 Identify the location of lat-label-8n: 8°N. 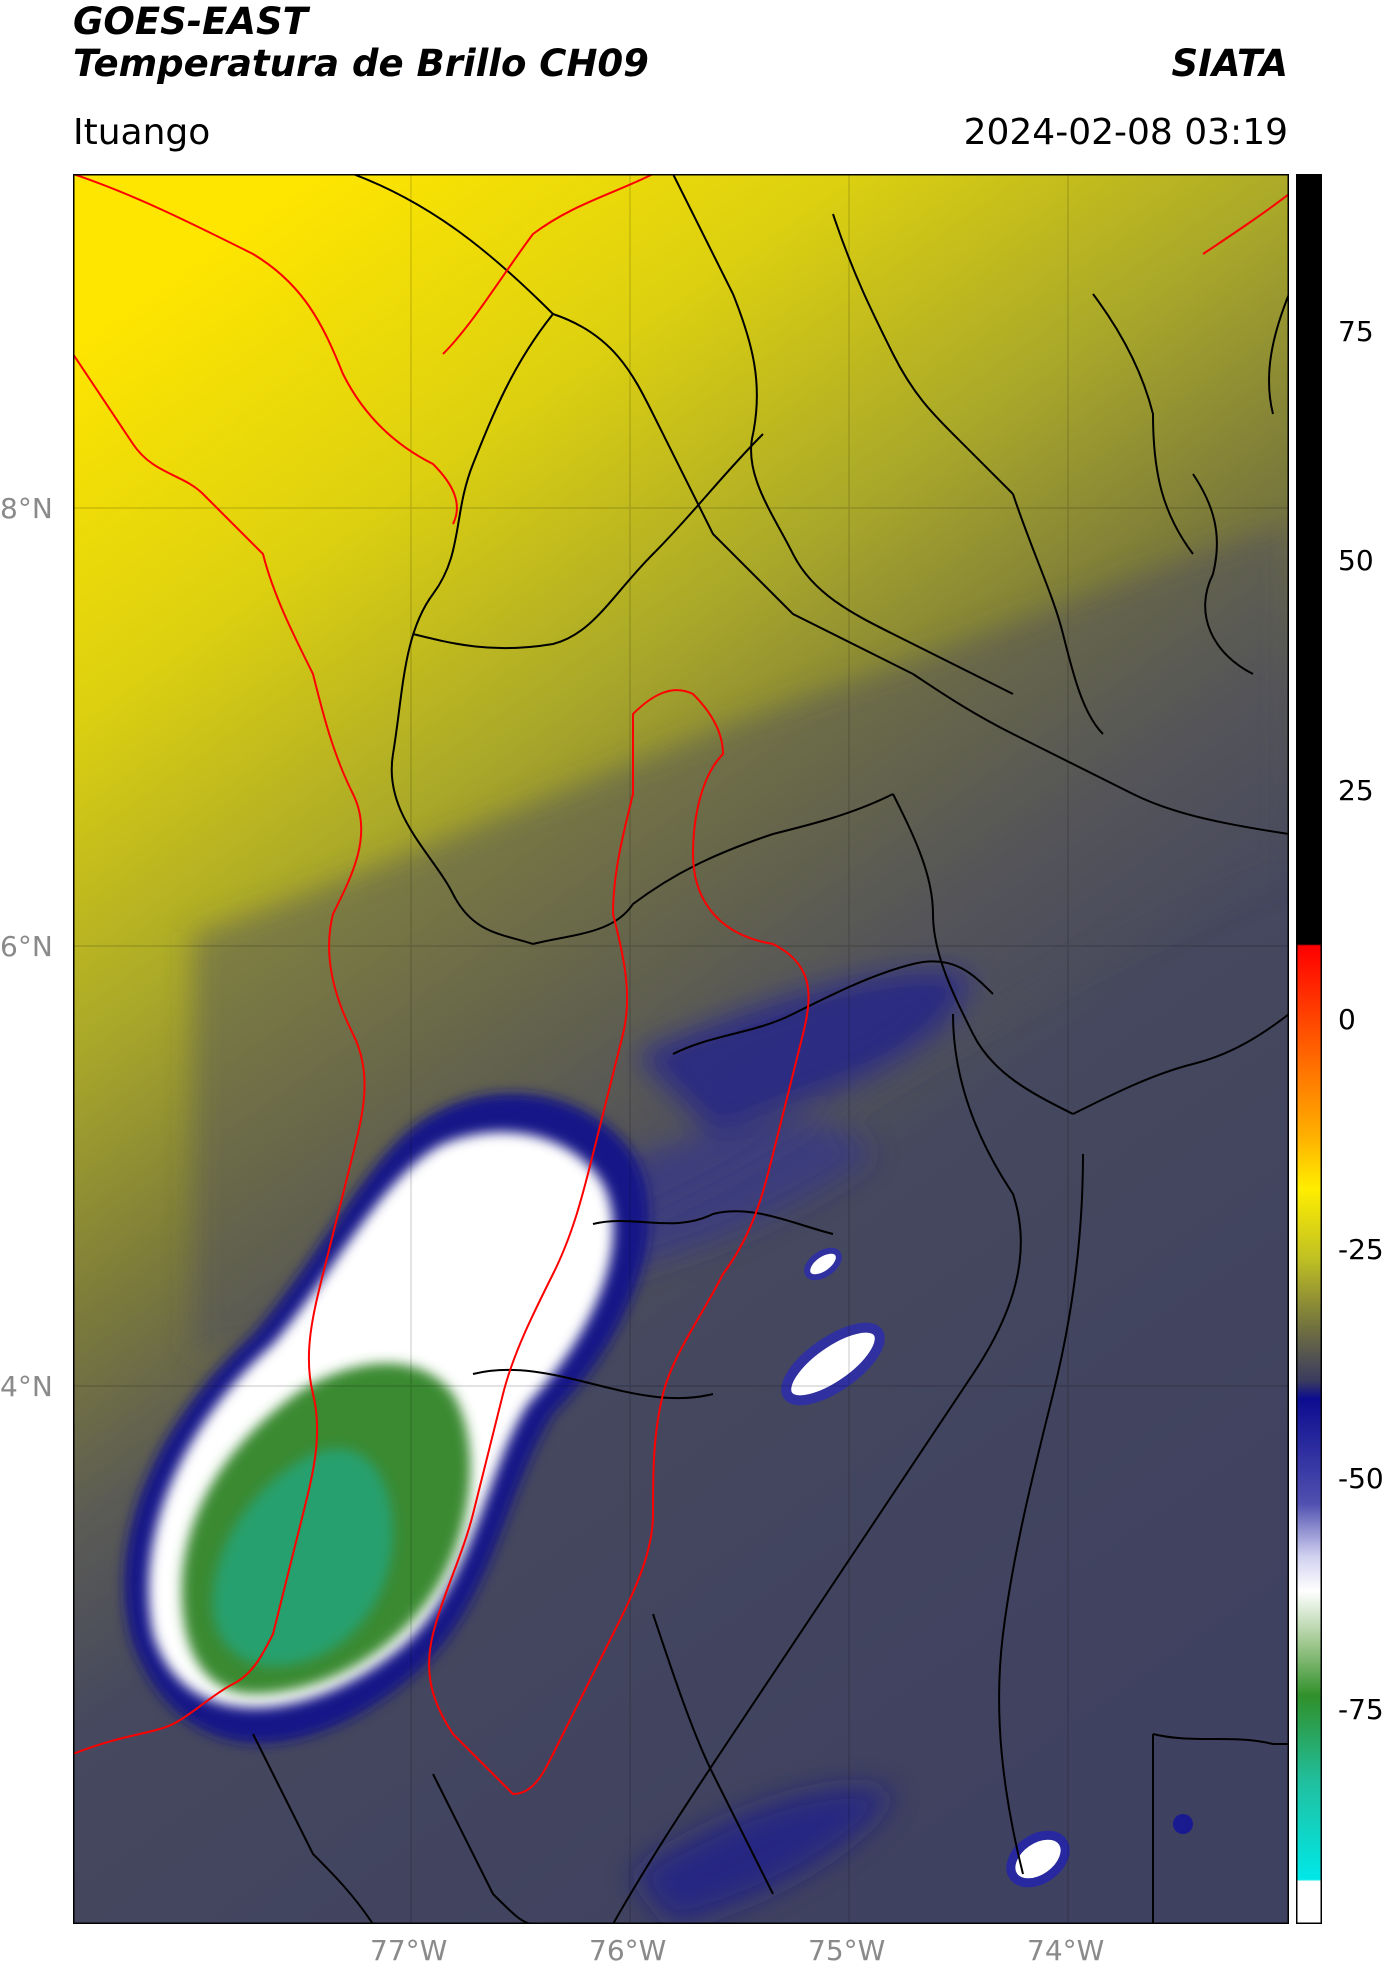
(26, 508).